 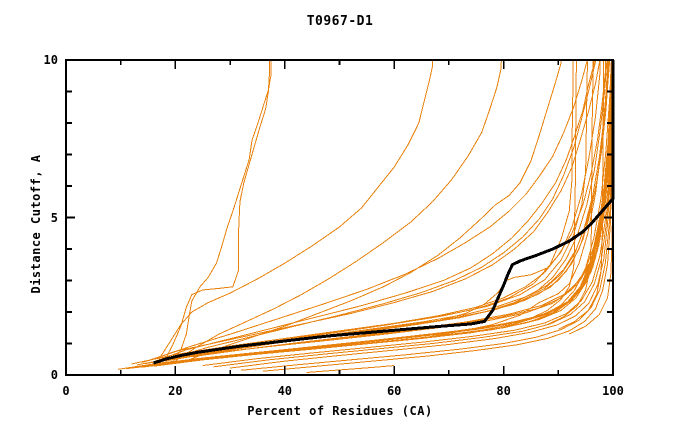 What do you see at coordinates (503, 391) in the screenshot?
I see `x-tick-label: 80` at bounding box center [503, 391].